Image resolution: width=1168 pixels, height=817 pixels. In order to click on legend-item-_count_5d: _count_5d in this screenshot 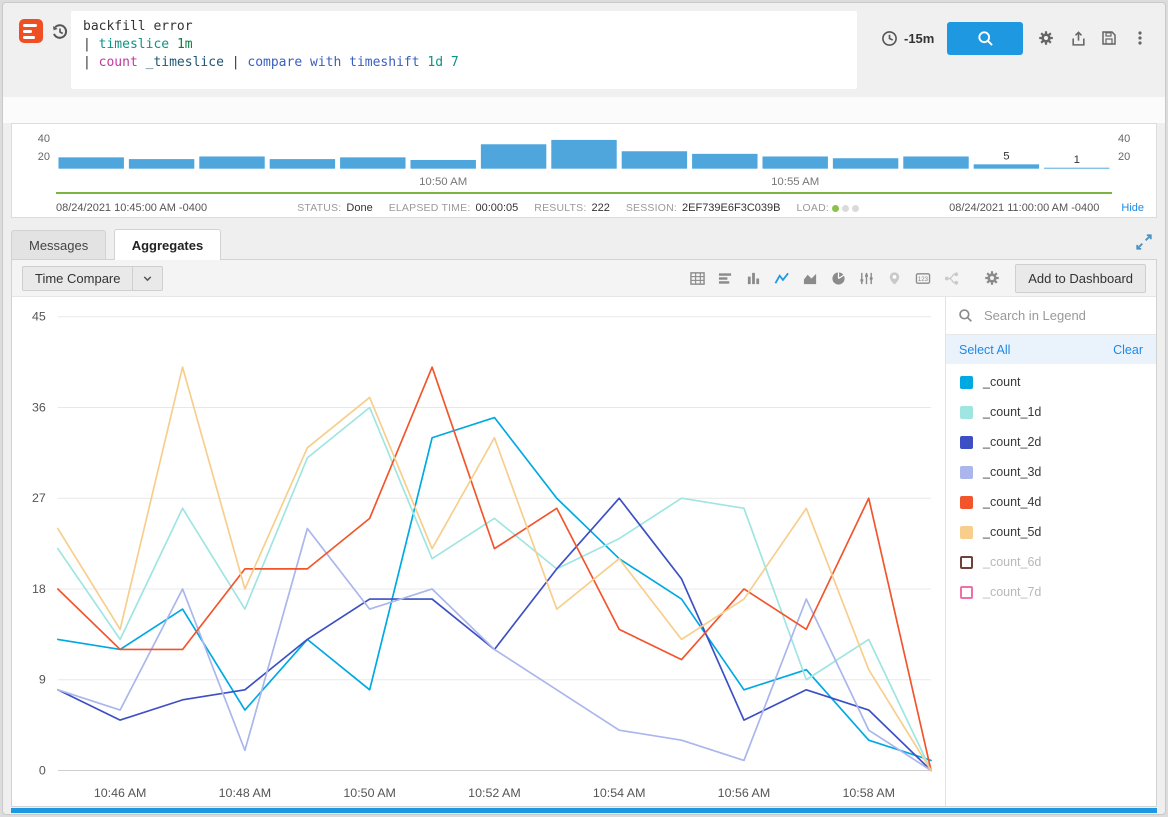, I will do `click(1051, 532)`.